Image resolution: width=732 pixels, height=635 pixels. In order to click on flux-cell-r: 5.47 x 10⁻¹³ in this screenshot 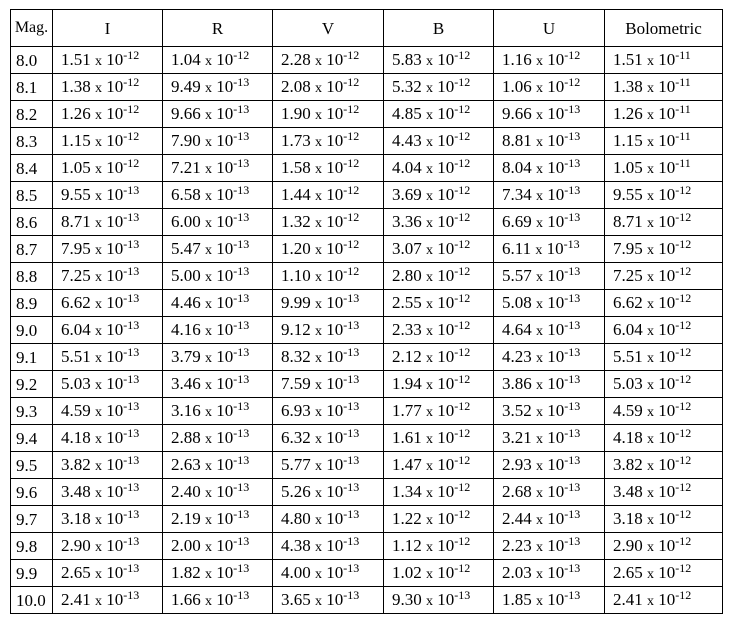, I will do `click(217, 249)`.